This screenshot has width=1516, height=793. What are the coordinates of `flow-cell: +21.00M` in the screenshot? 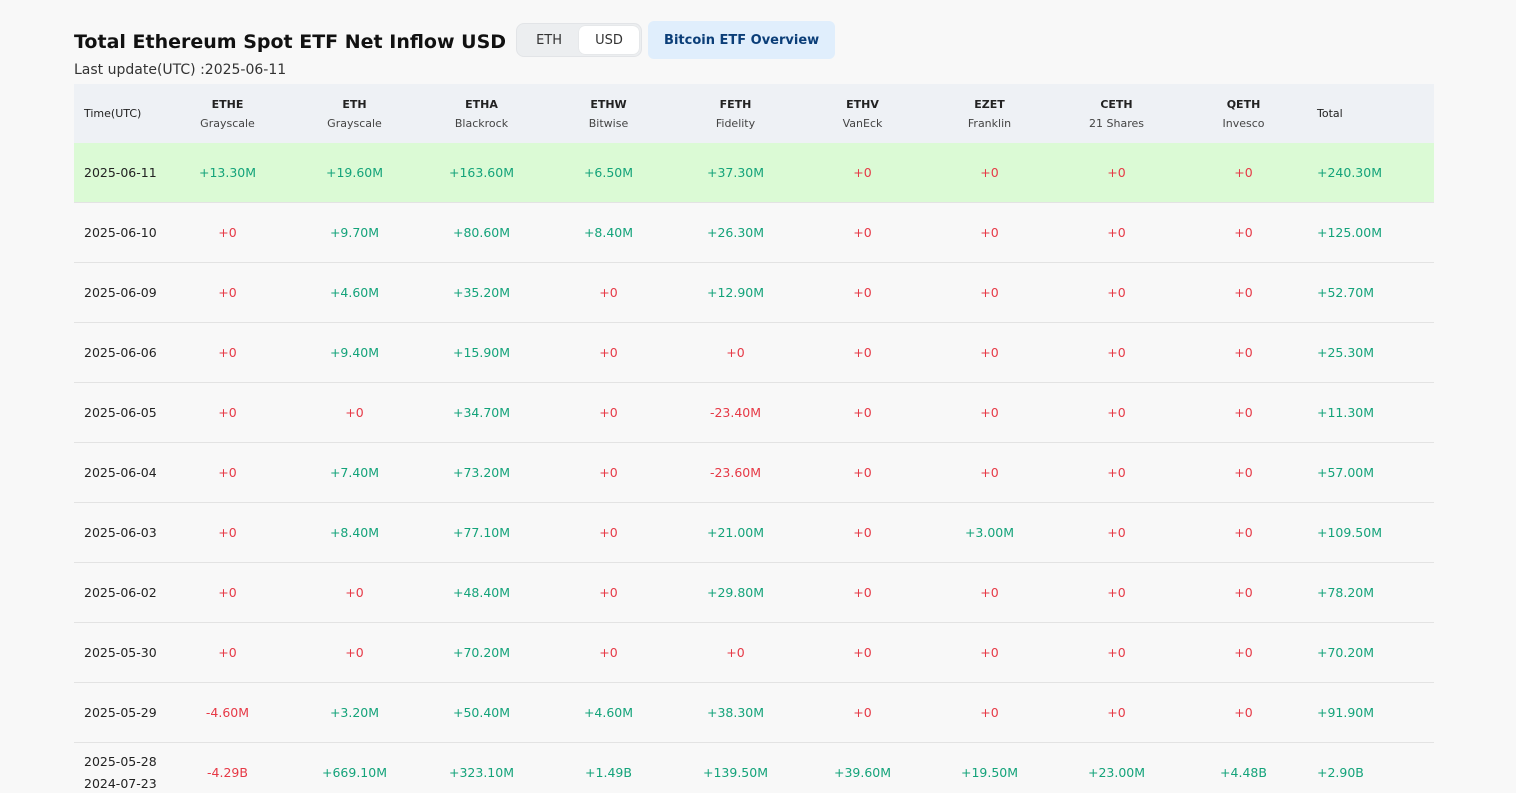 It's located at (735, 532).